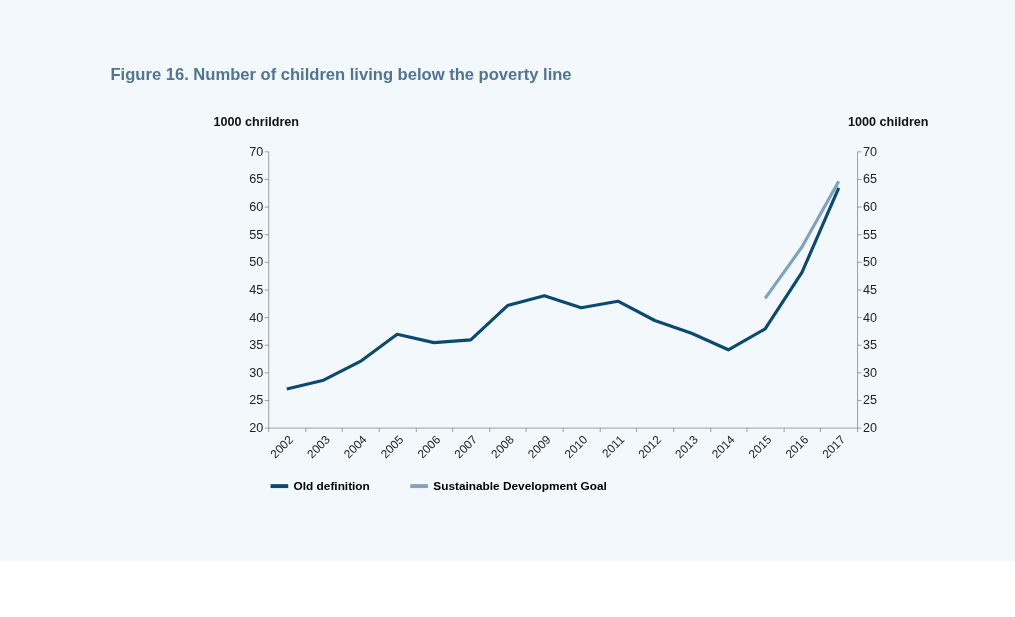 This screenshot has height=617, width=1015. Describe the element at coordinates (256, 428) in the screenshot. I see `y-tick-label: 20` at that location.